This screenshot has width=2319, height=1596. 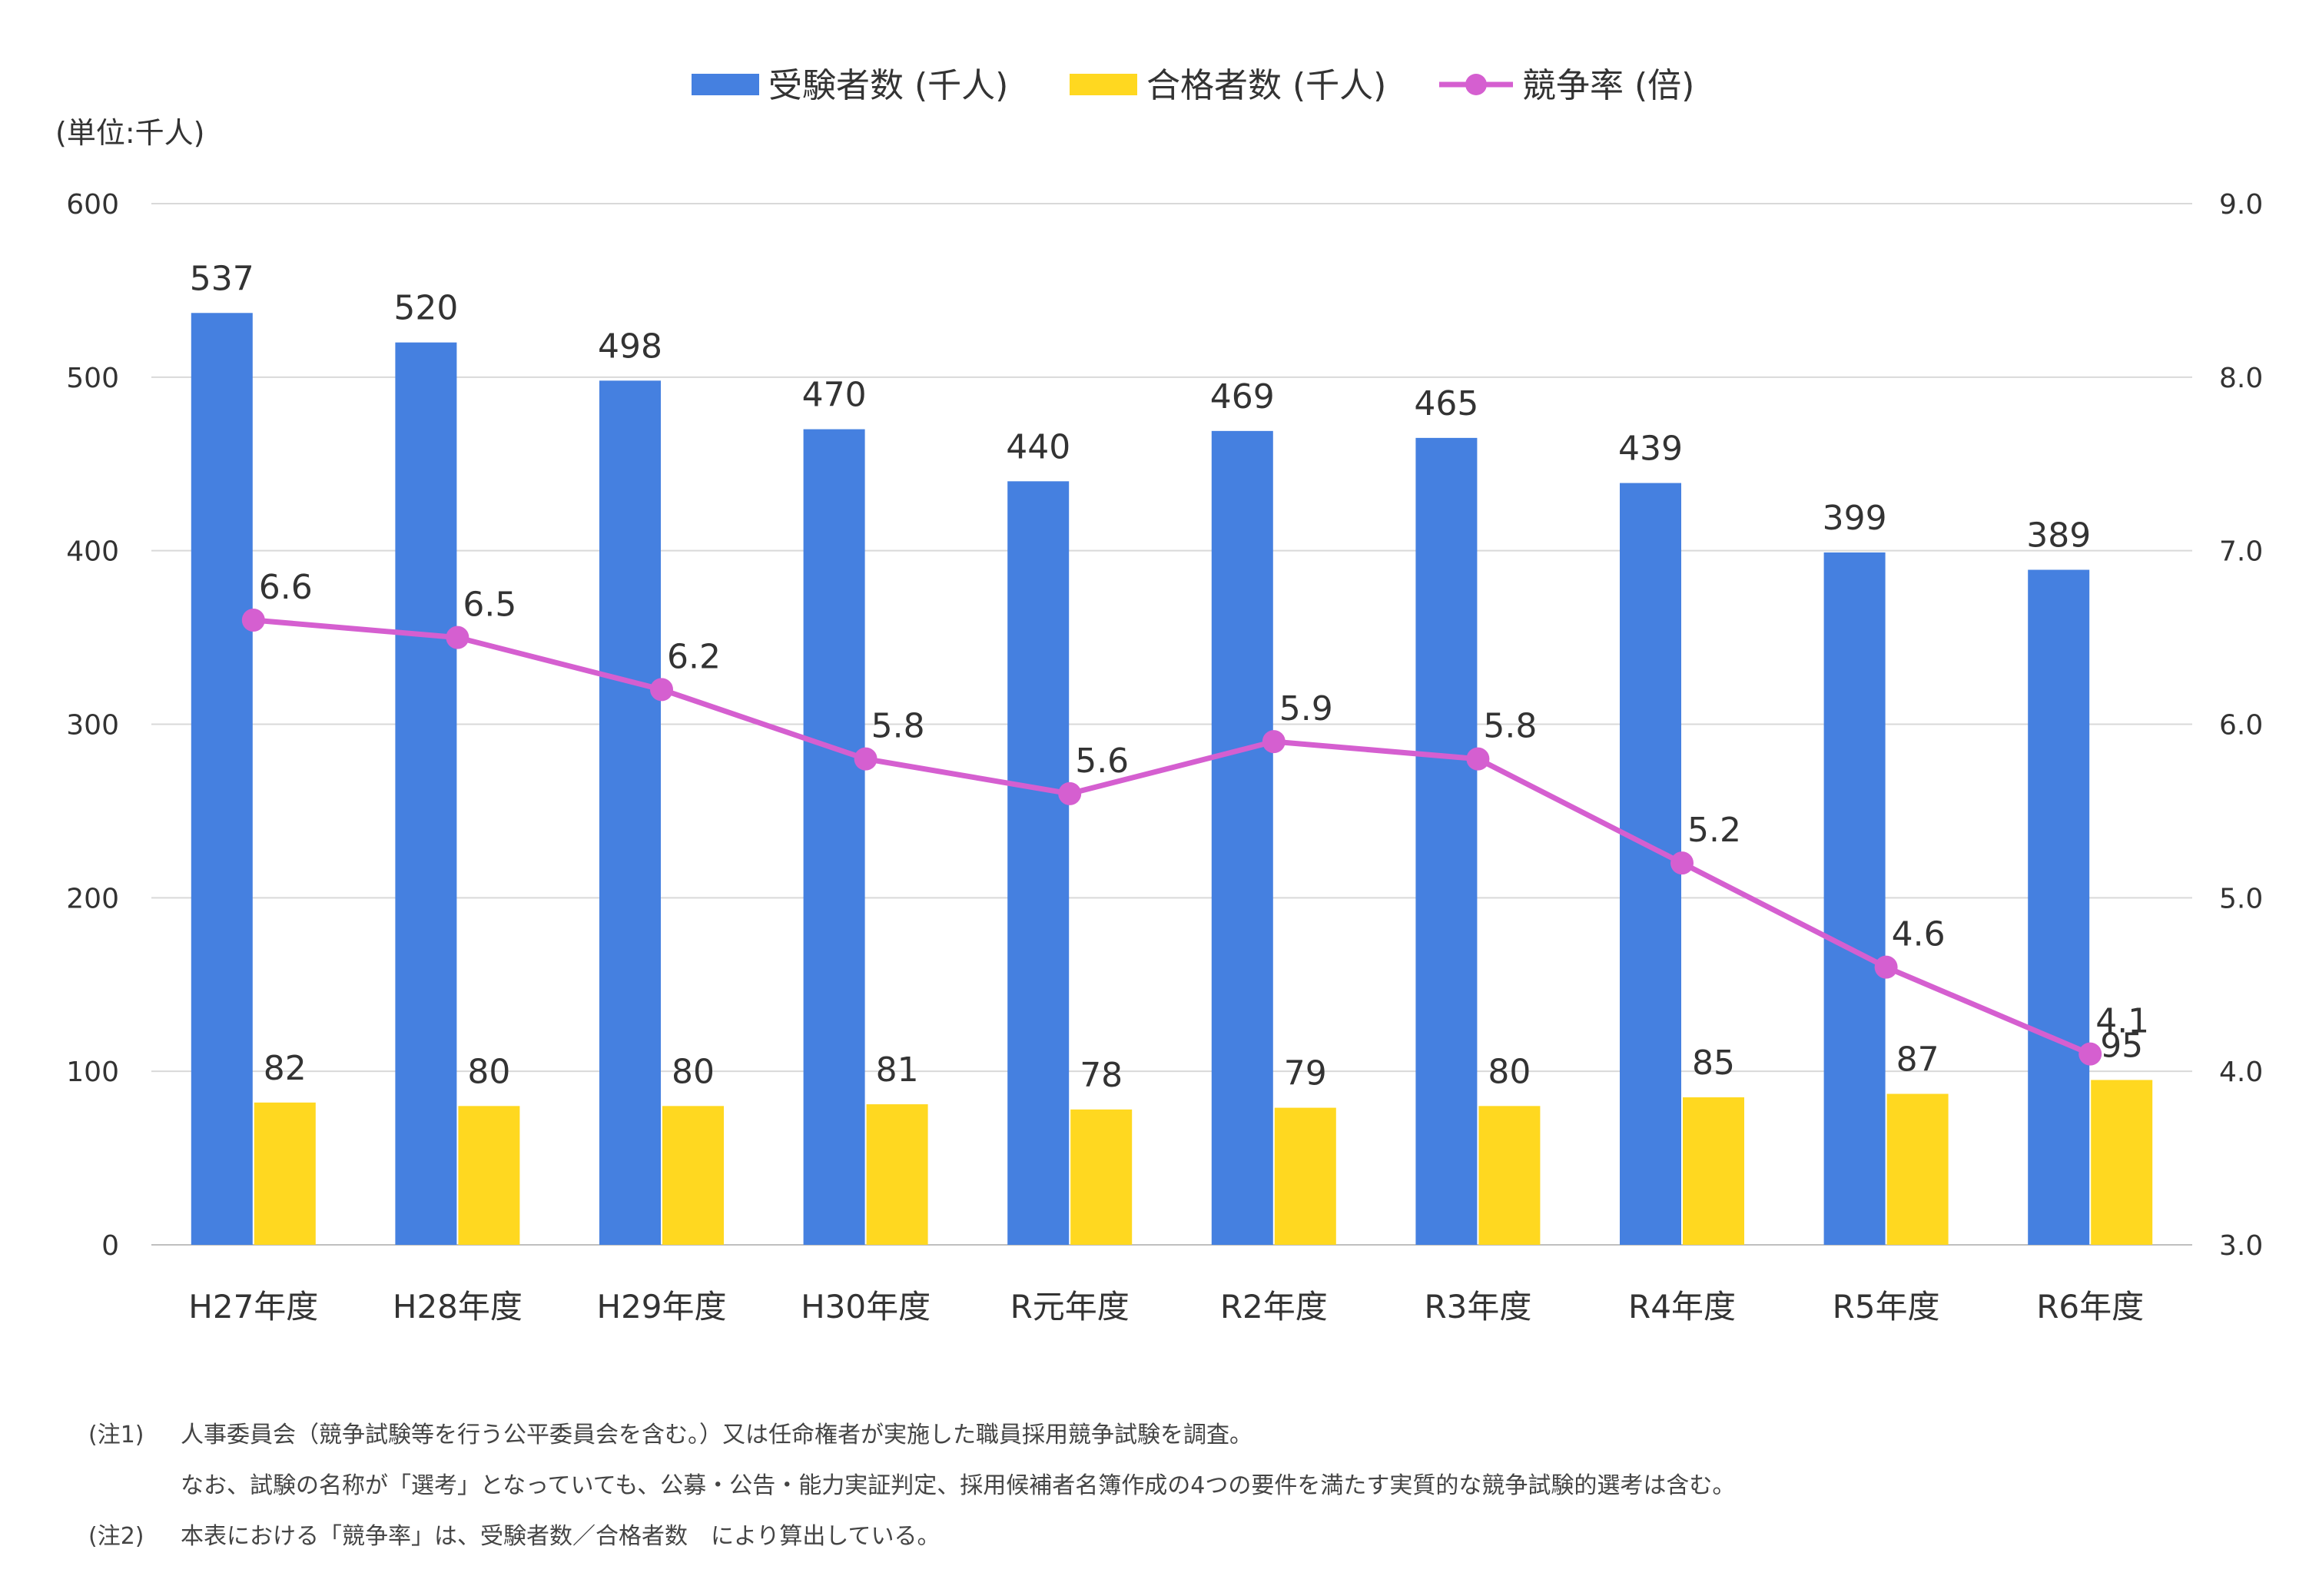 I want to click on examinees-value-label: 439, so click(x=1651, y=449).